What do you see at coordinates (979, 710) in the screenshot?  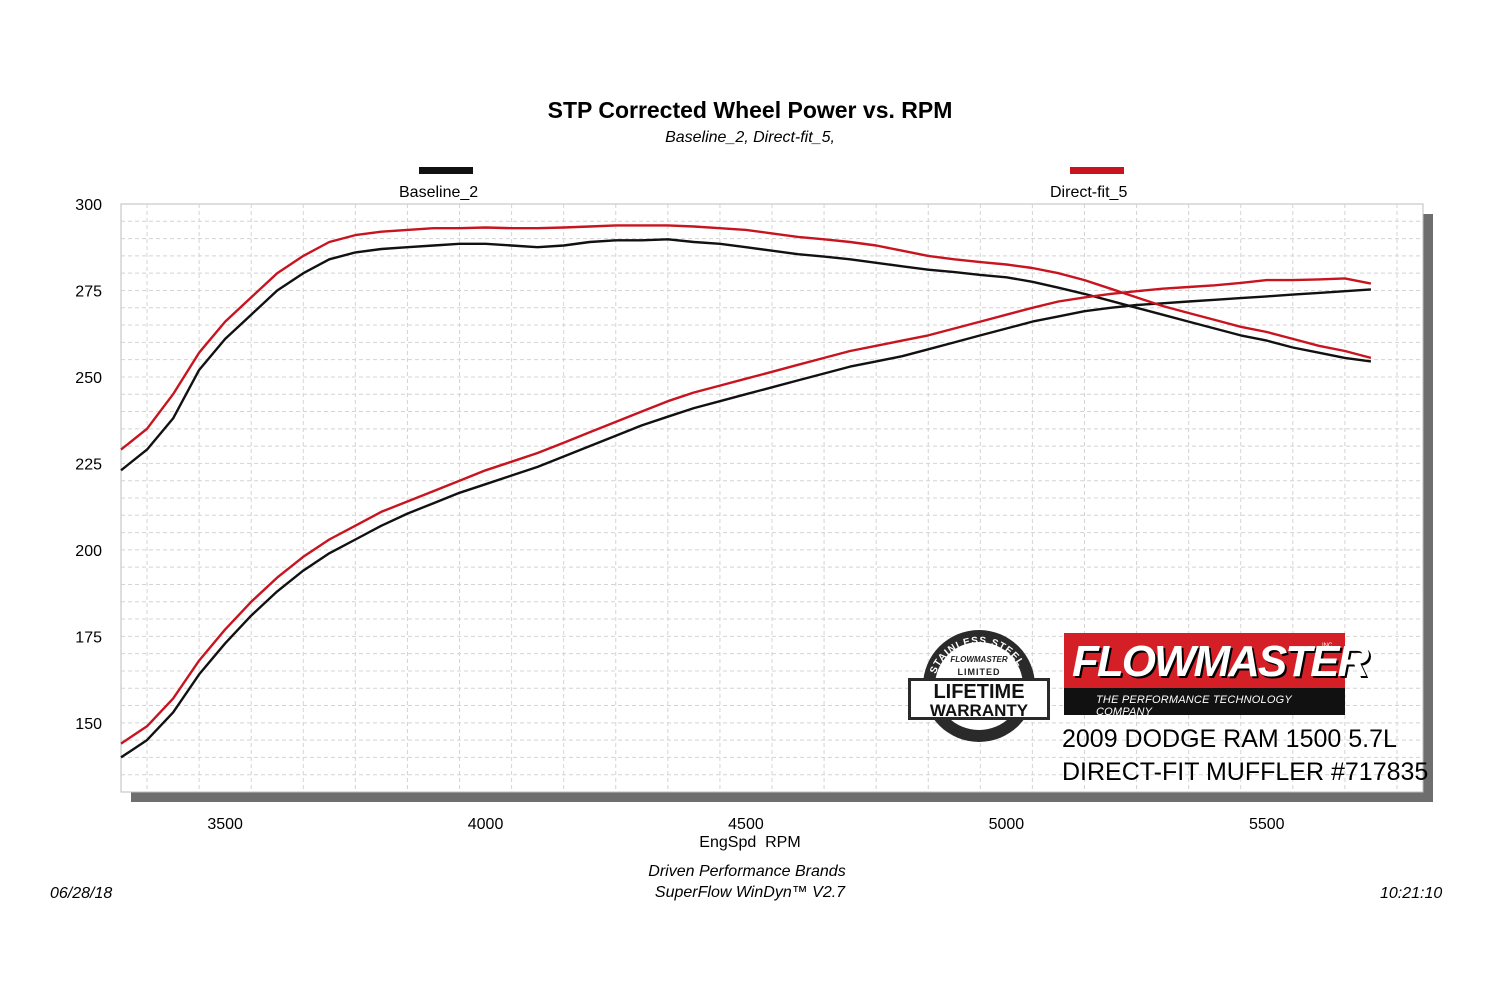 I see `badge-warranty-text: WARRANTY` at bounding box center [979, 710].